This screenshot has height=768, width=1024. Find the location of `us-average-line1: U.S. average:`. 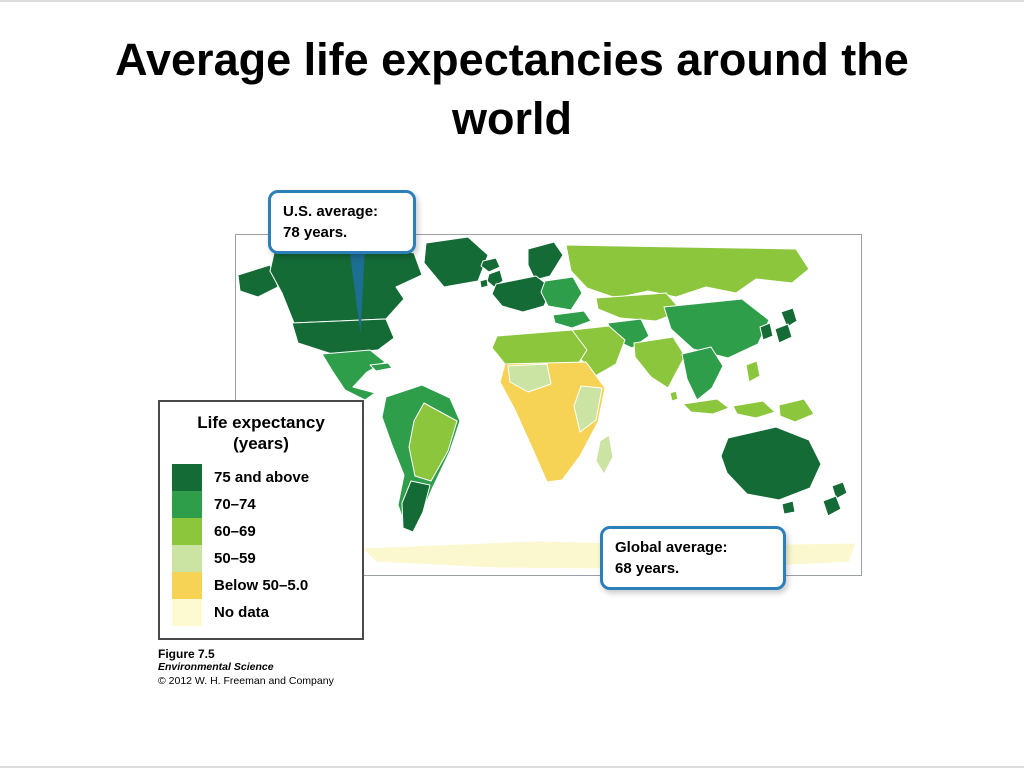

us-average-line1: U.S. average: is located at coordinates (331, 211).